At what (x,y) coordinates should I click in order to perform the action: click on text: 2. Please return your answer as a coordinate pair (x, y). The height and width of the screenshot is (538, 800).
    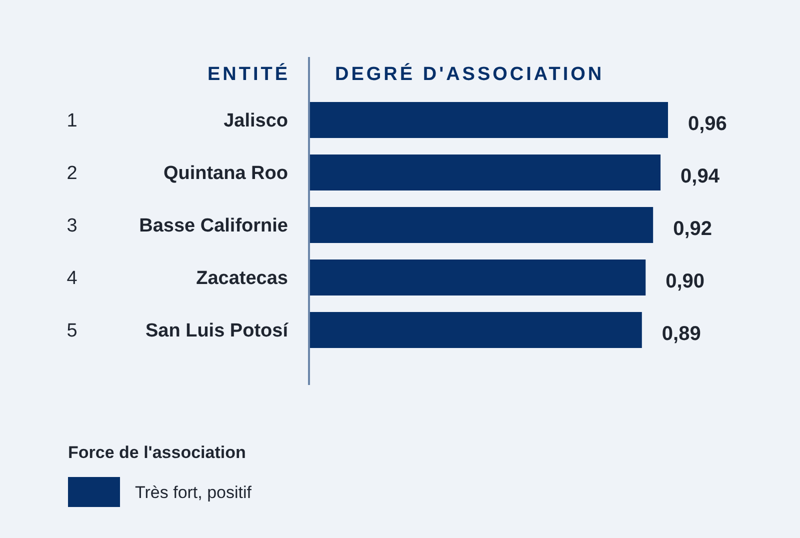
    Looking at the image, I should click on (72, 173).